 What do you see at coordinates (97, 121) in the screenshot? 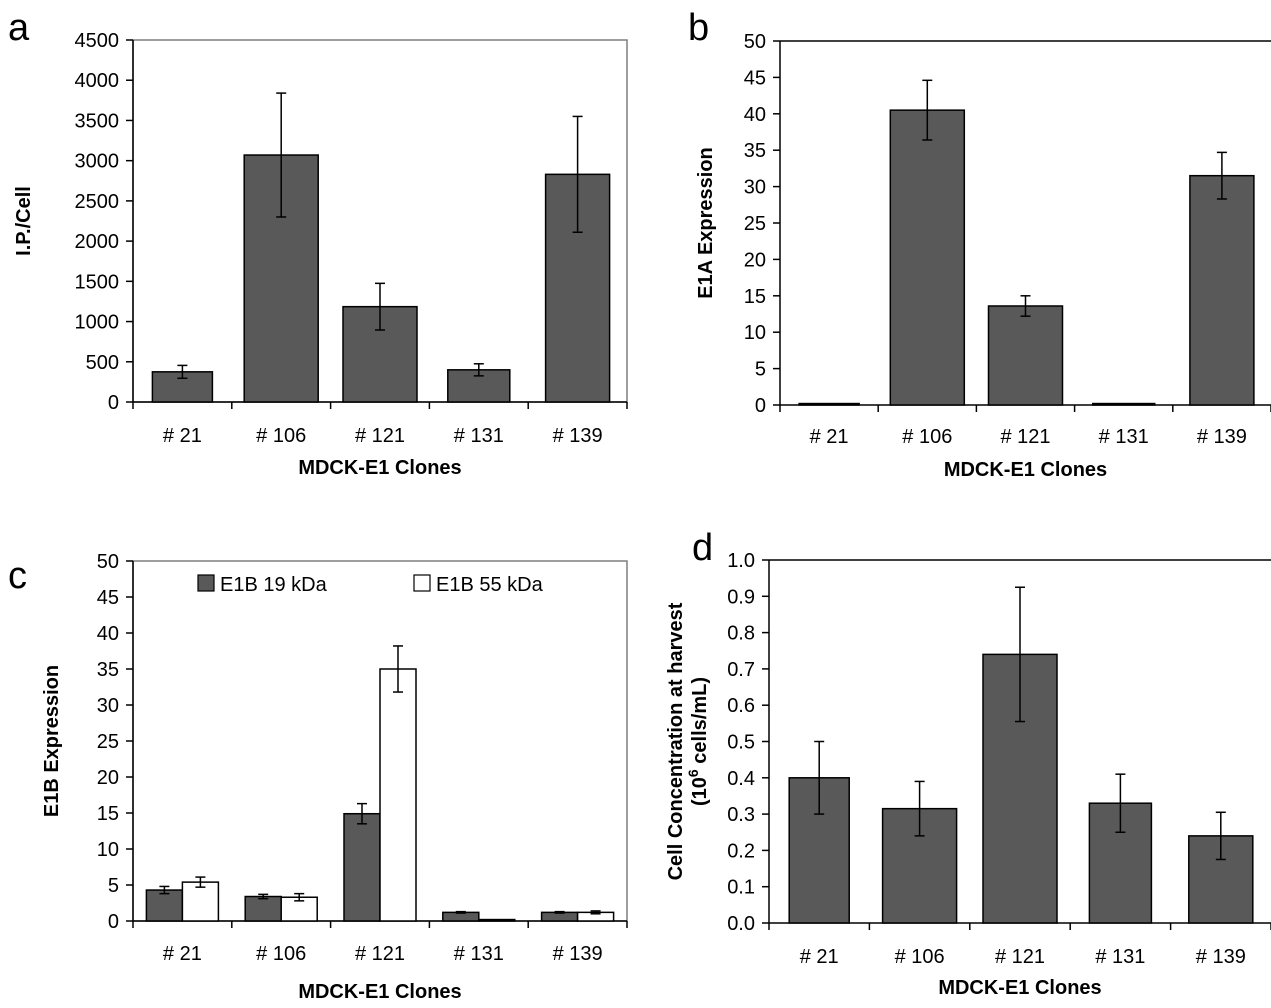
I see `y-tick-label: 3500` at bounding box center [97, 121].